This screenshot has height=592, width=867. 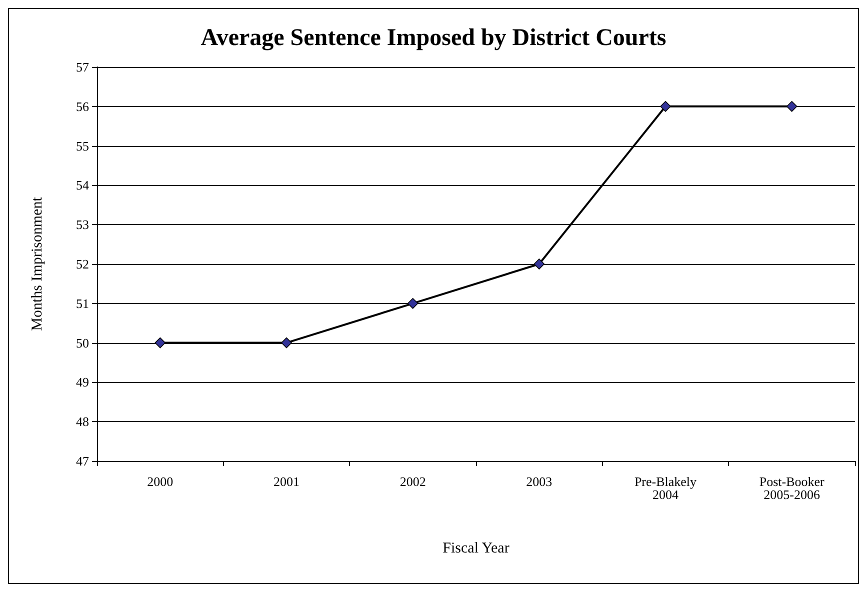 I want to click on x-tick-label: 2003, so click(x=539, y=481).